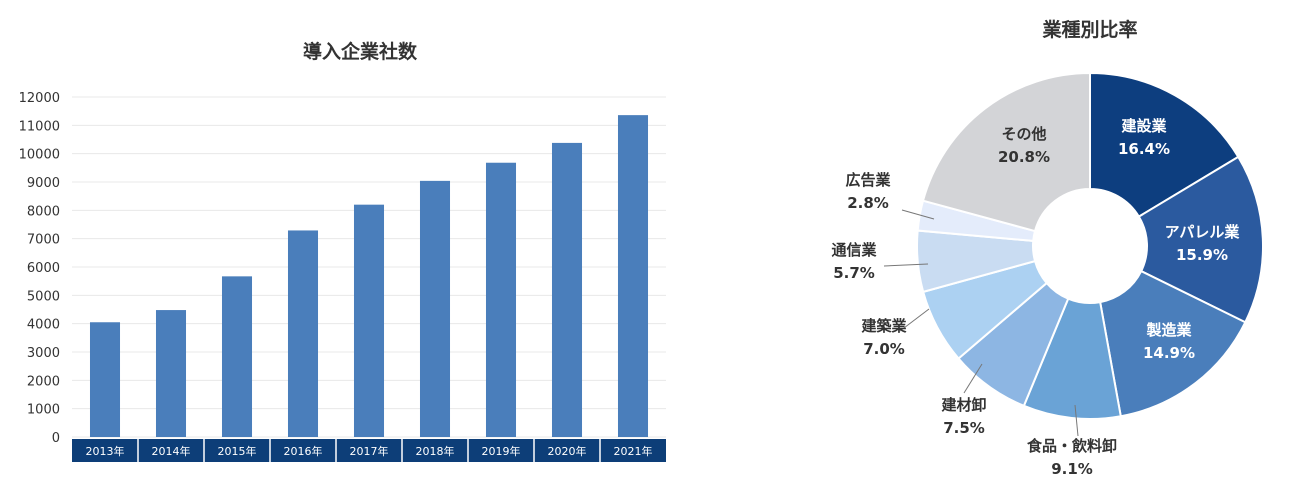  I want to click on y-tick-label: 0, so click(56, 438).